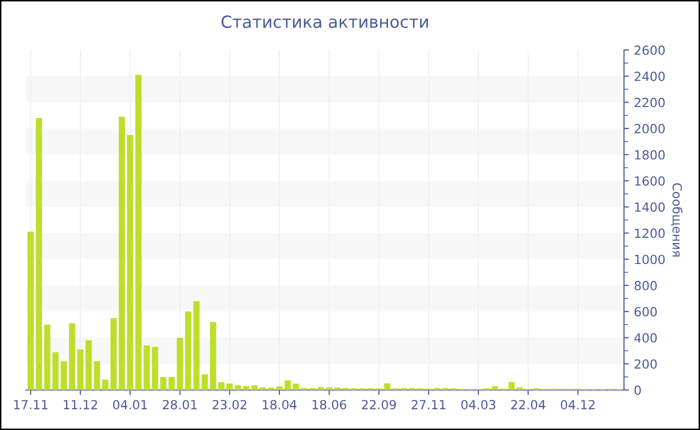  I want to click on y-tick-label: 200, so click(645, 364).